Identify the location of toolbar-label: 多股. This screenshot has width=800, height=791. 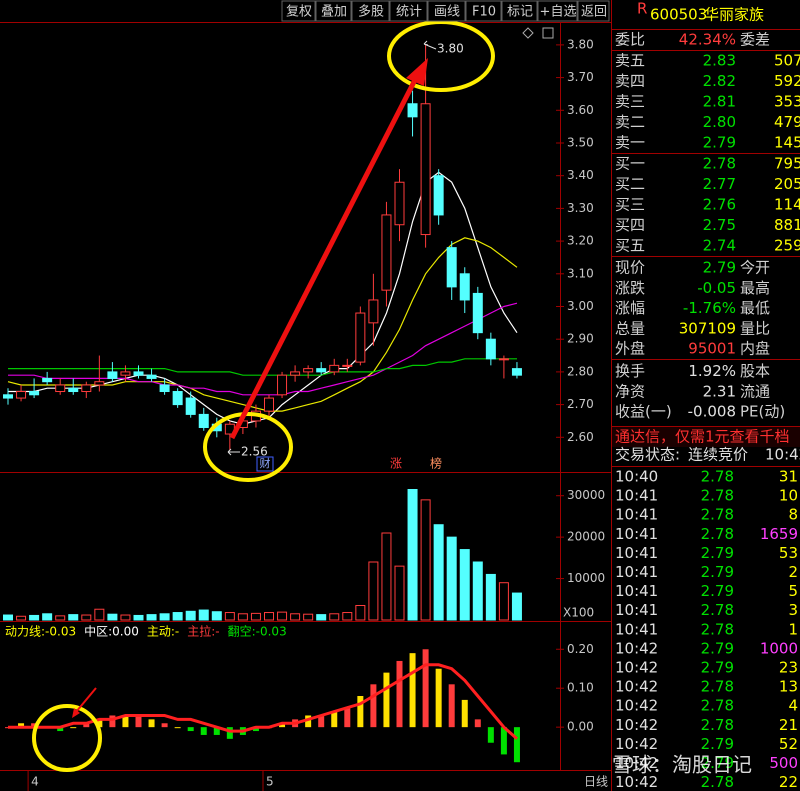
(371, 12).